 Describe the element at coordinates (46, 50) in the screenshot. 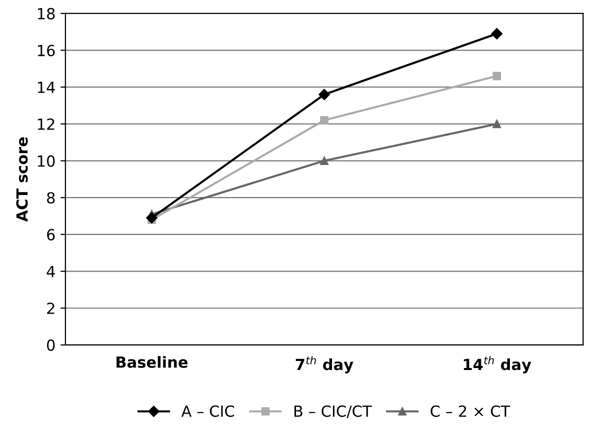

I see `y-tick-label: 16` at that location.